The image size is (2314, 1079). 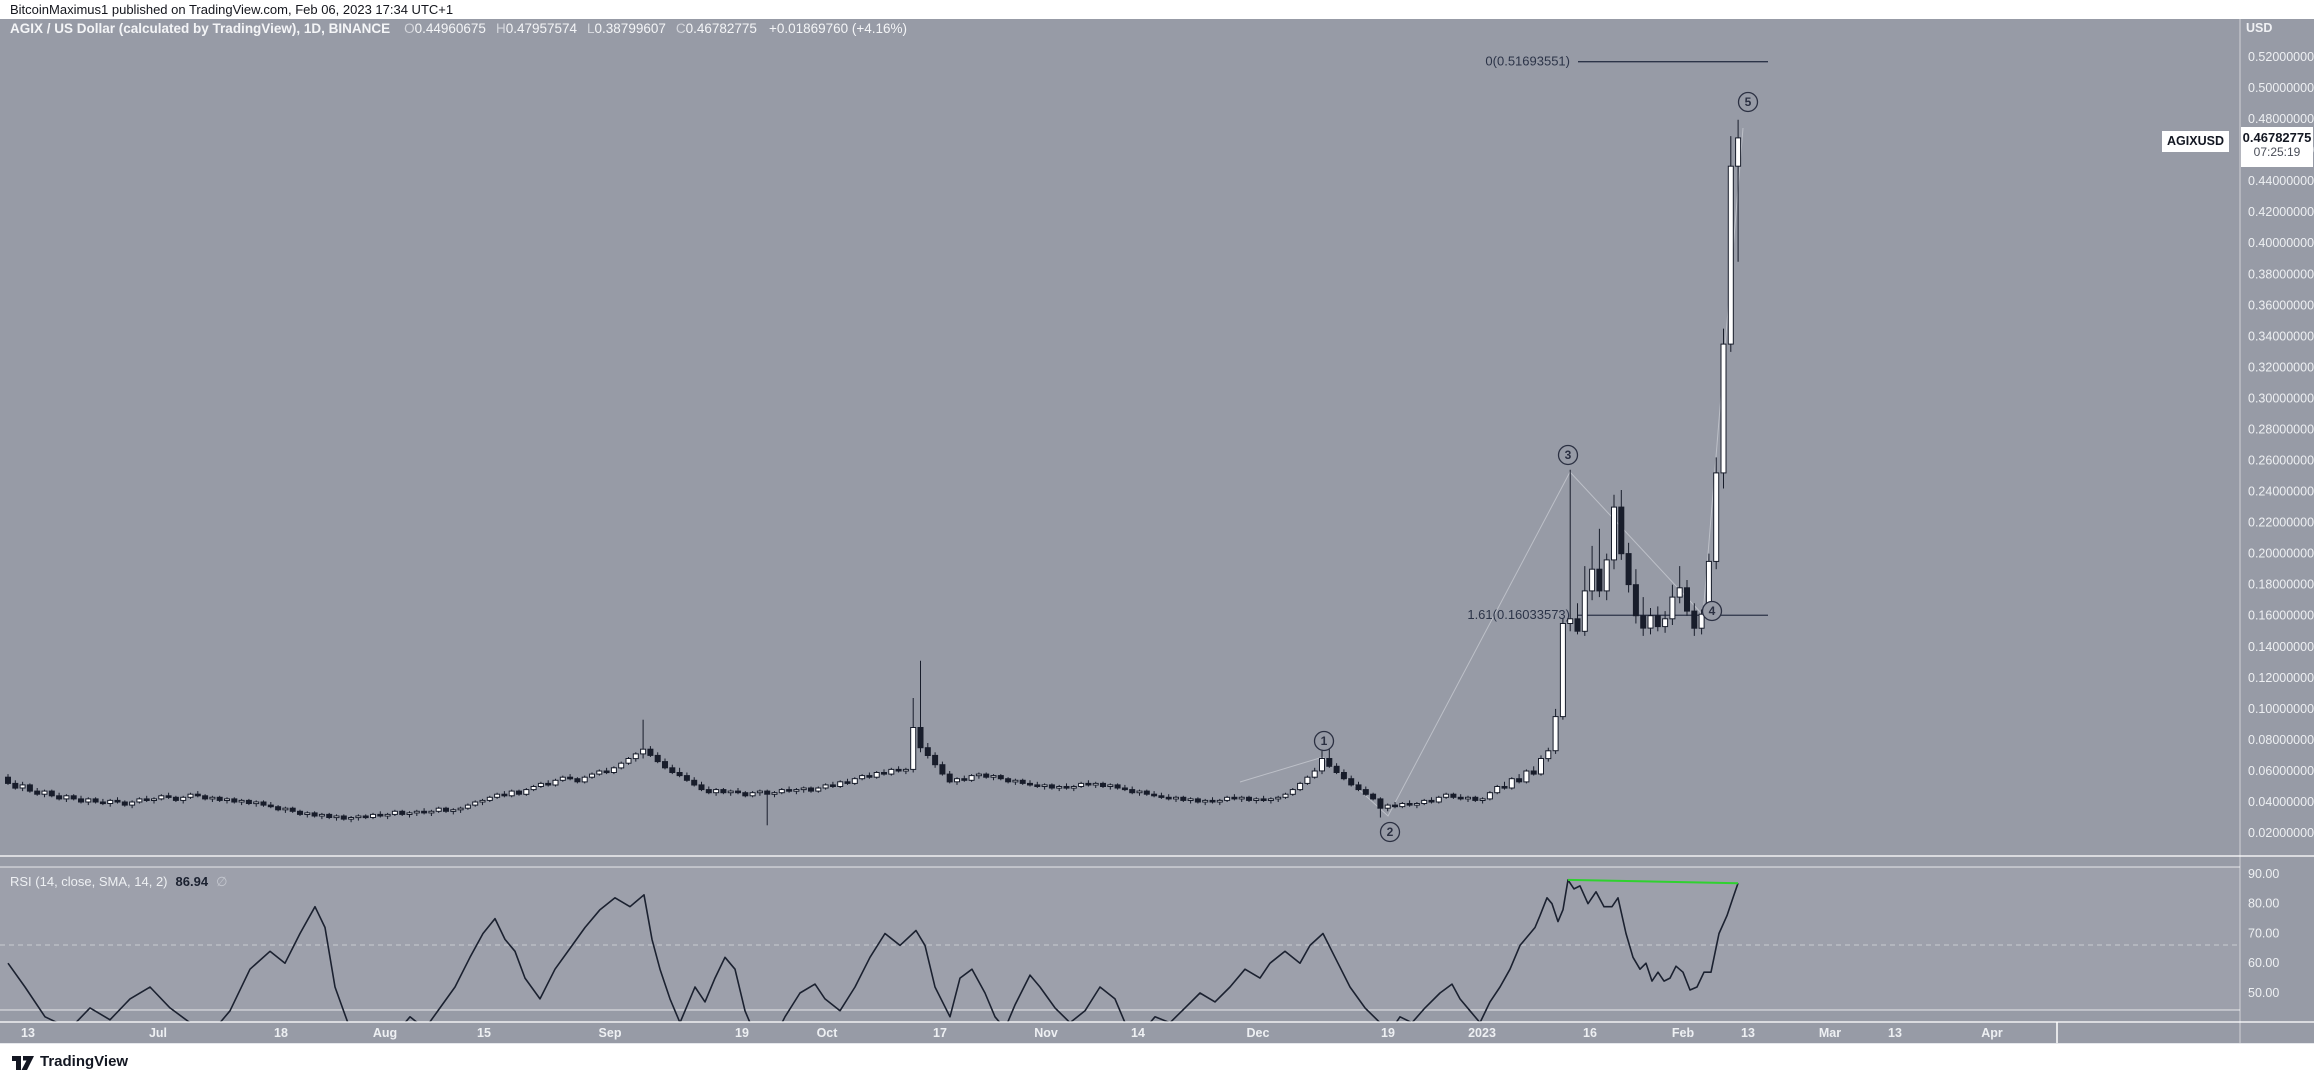 What do you see at coordinates (716, 28) in the screenshot?
I see `ohlc-close: C0.46782775` at bounding box center [716, 28].